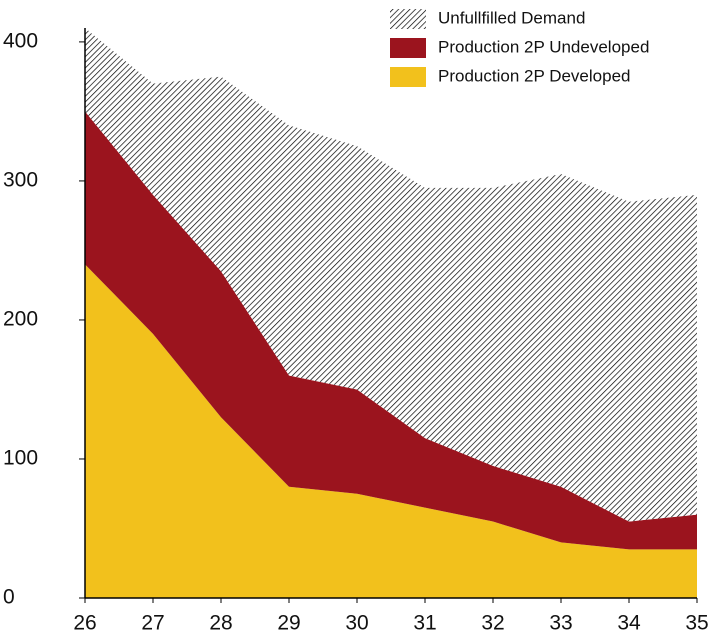 This screenshot has width=728, height=639. What do you see at coordinates (288, 623) in the screenshot?
I see `x-tick-label: 29` at bounding box center [288, 623].